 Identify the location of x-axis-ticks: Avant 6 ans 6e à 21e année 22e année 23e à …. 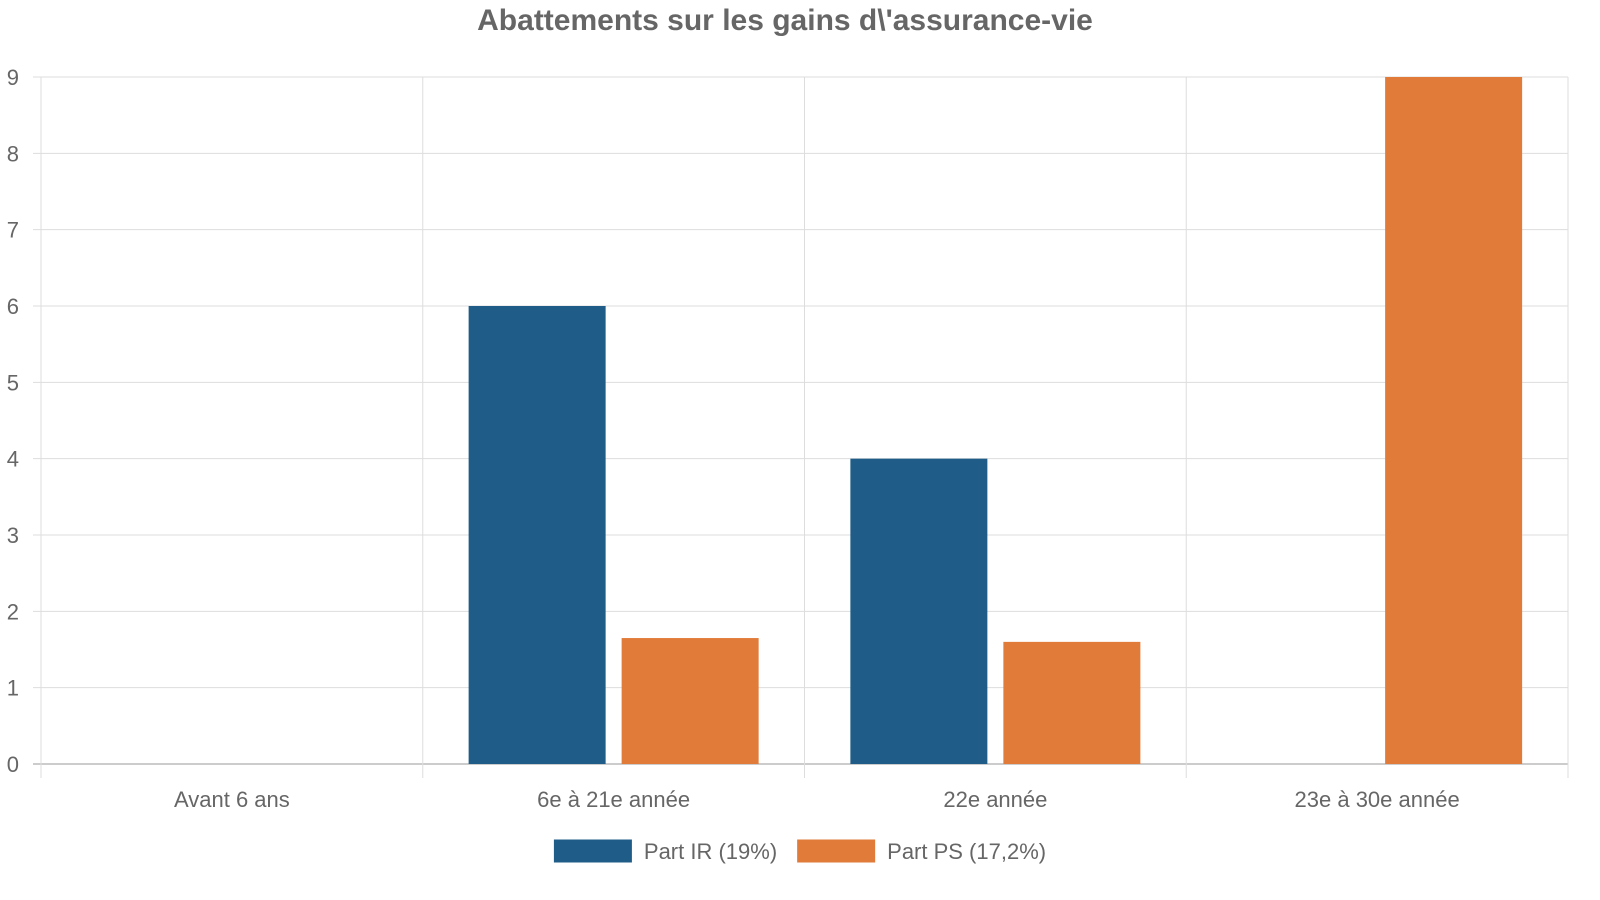
(817, 799).